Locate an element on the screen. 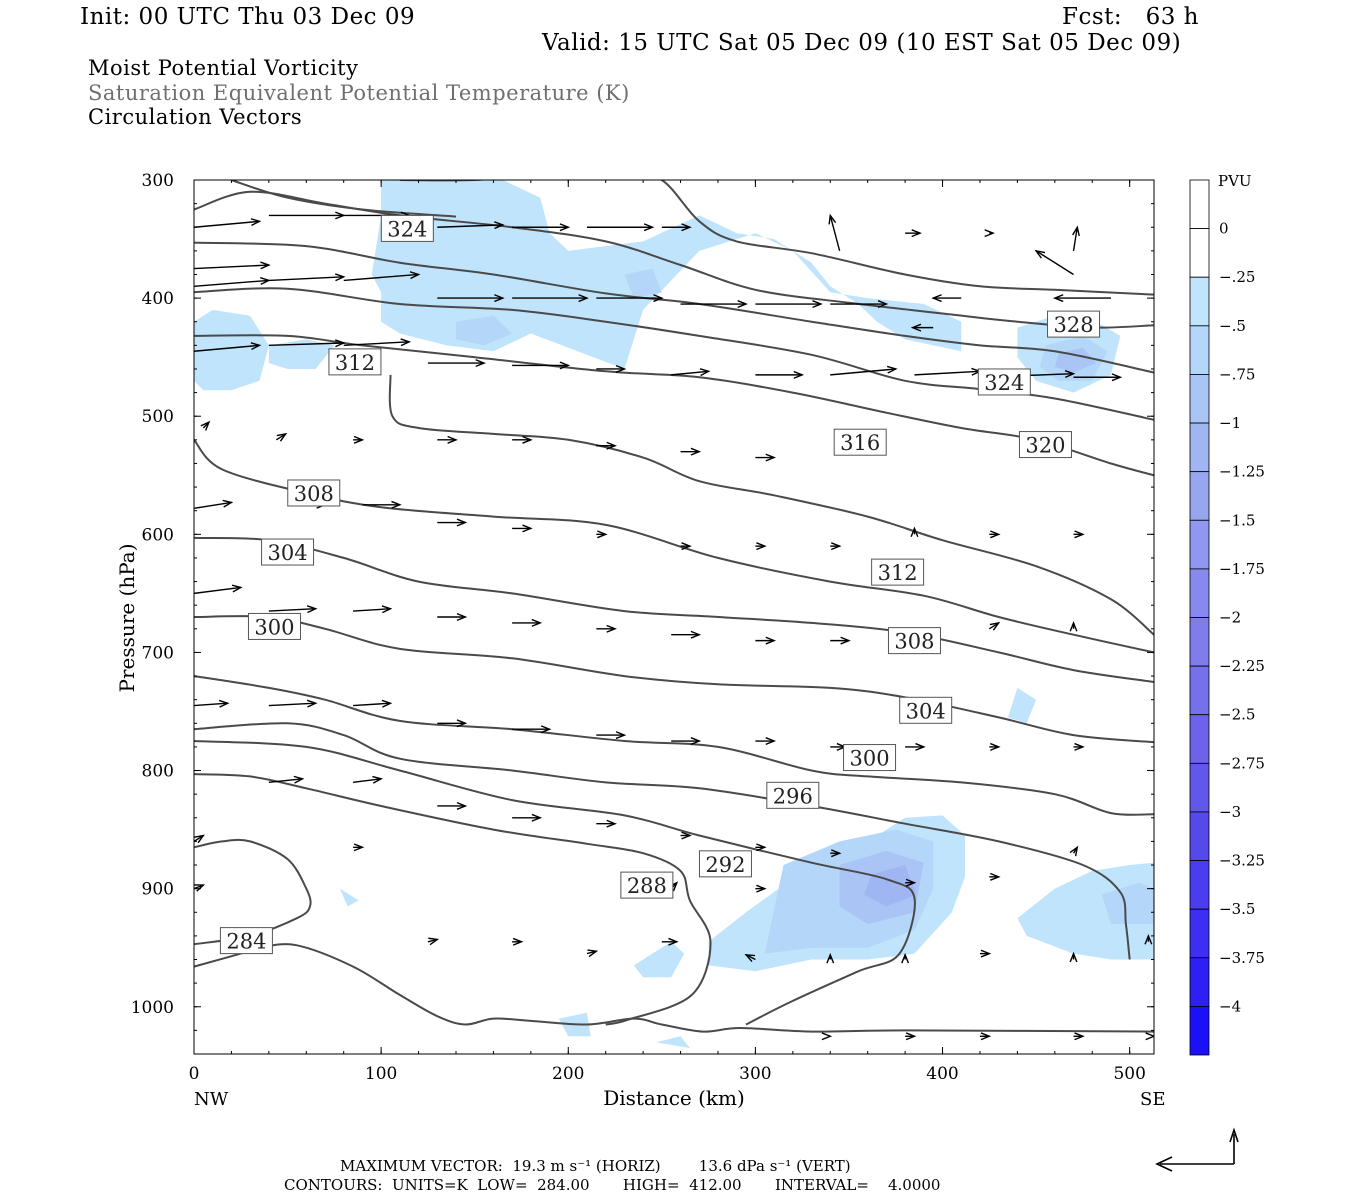 The width and height of the screenshot is (1350, 1200). x-tick-label: 100 is located at coordinates (381, 1074).